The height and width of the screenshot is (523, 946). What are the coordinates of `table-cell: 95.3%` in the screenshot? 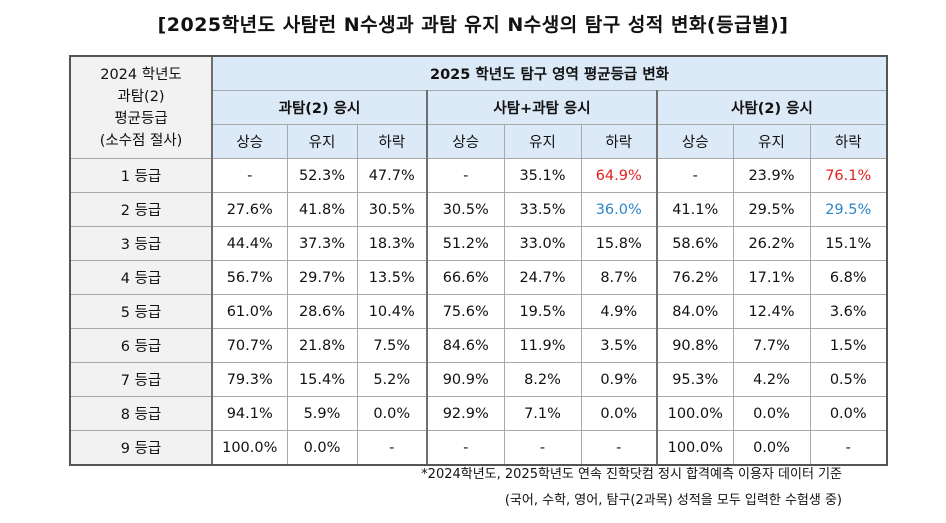 It's located at (695, 379).